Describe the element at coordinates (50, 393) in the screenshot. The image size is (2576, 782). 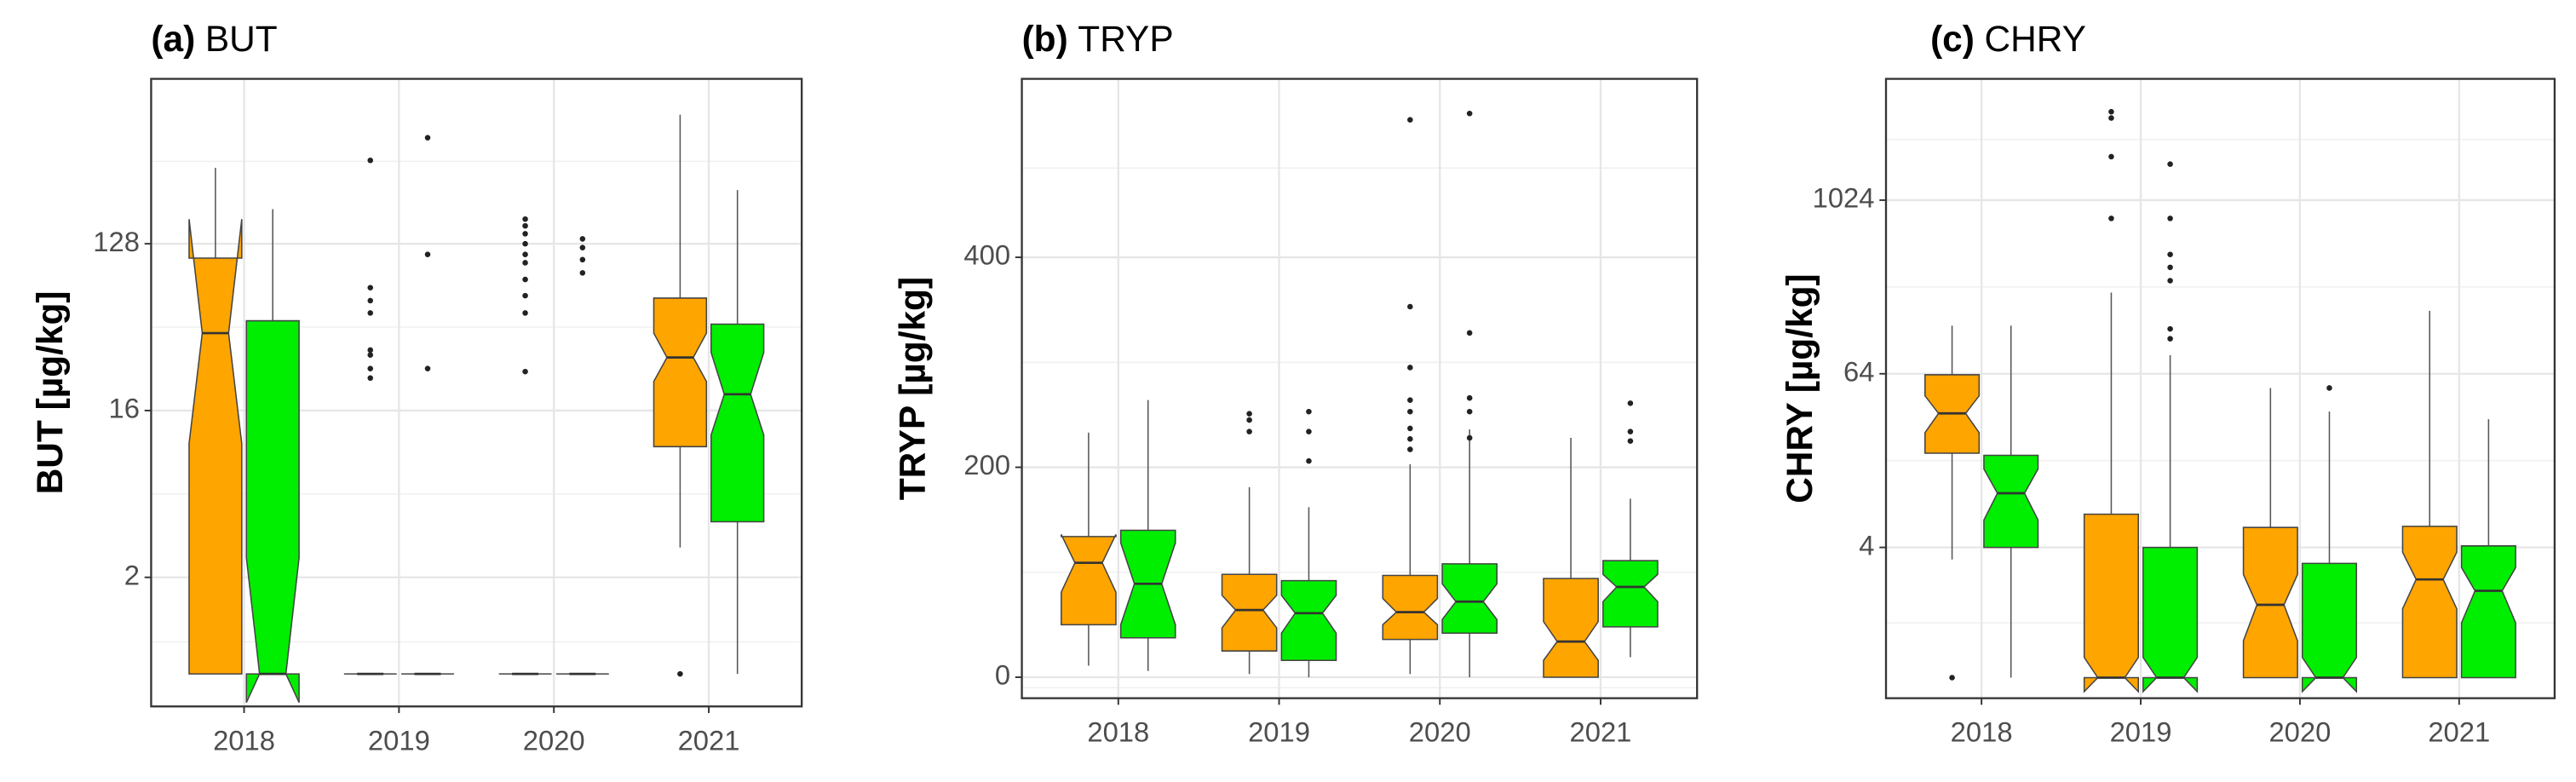
I see `y-axis-label: BUT [µg/kg]` at that location.